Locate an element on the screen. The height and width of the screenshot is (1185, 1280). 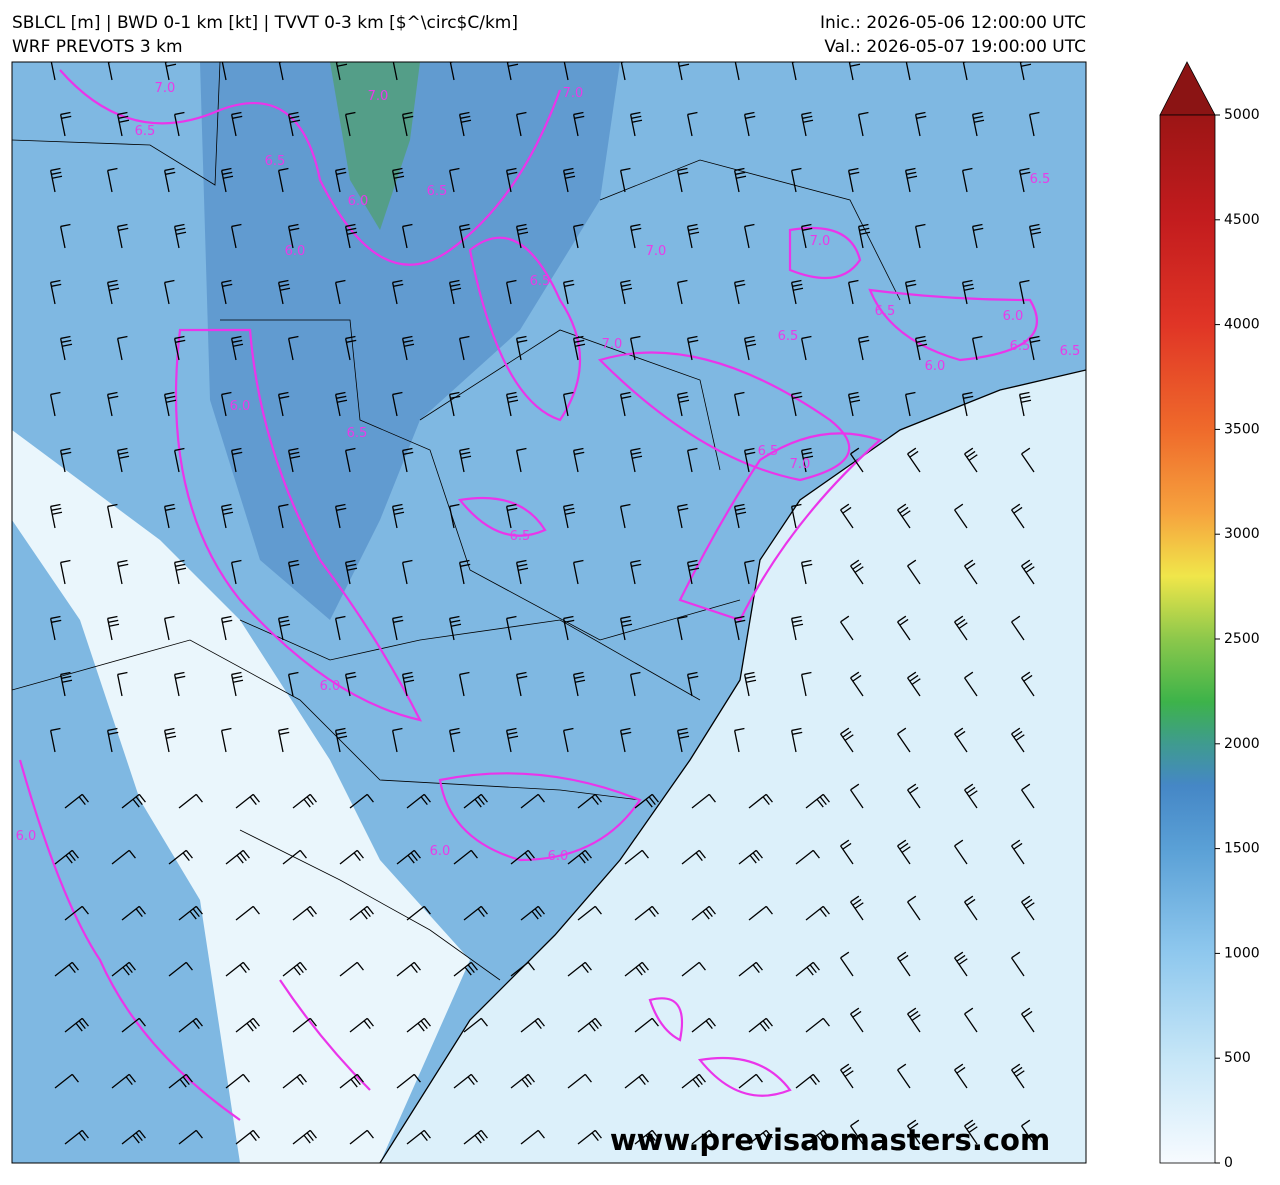
colorbar-tick-label: 5000 is located at coordinates (1242, 115).